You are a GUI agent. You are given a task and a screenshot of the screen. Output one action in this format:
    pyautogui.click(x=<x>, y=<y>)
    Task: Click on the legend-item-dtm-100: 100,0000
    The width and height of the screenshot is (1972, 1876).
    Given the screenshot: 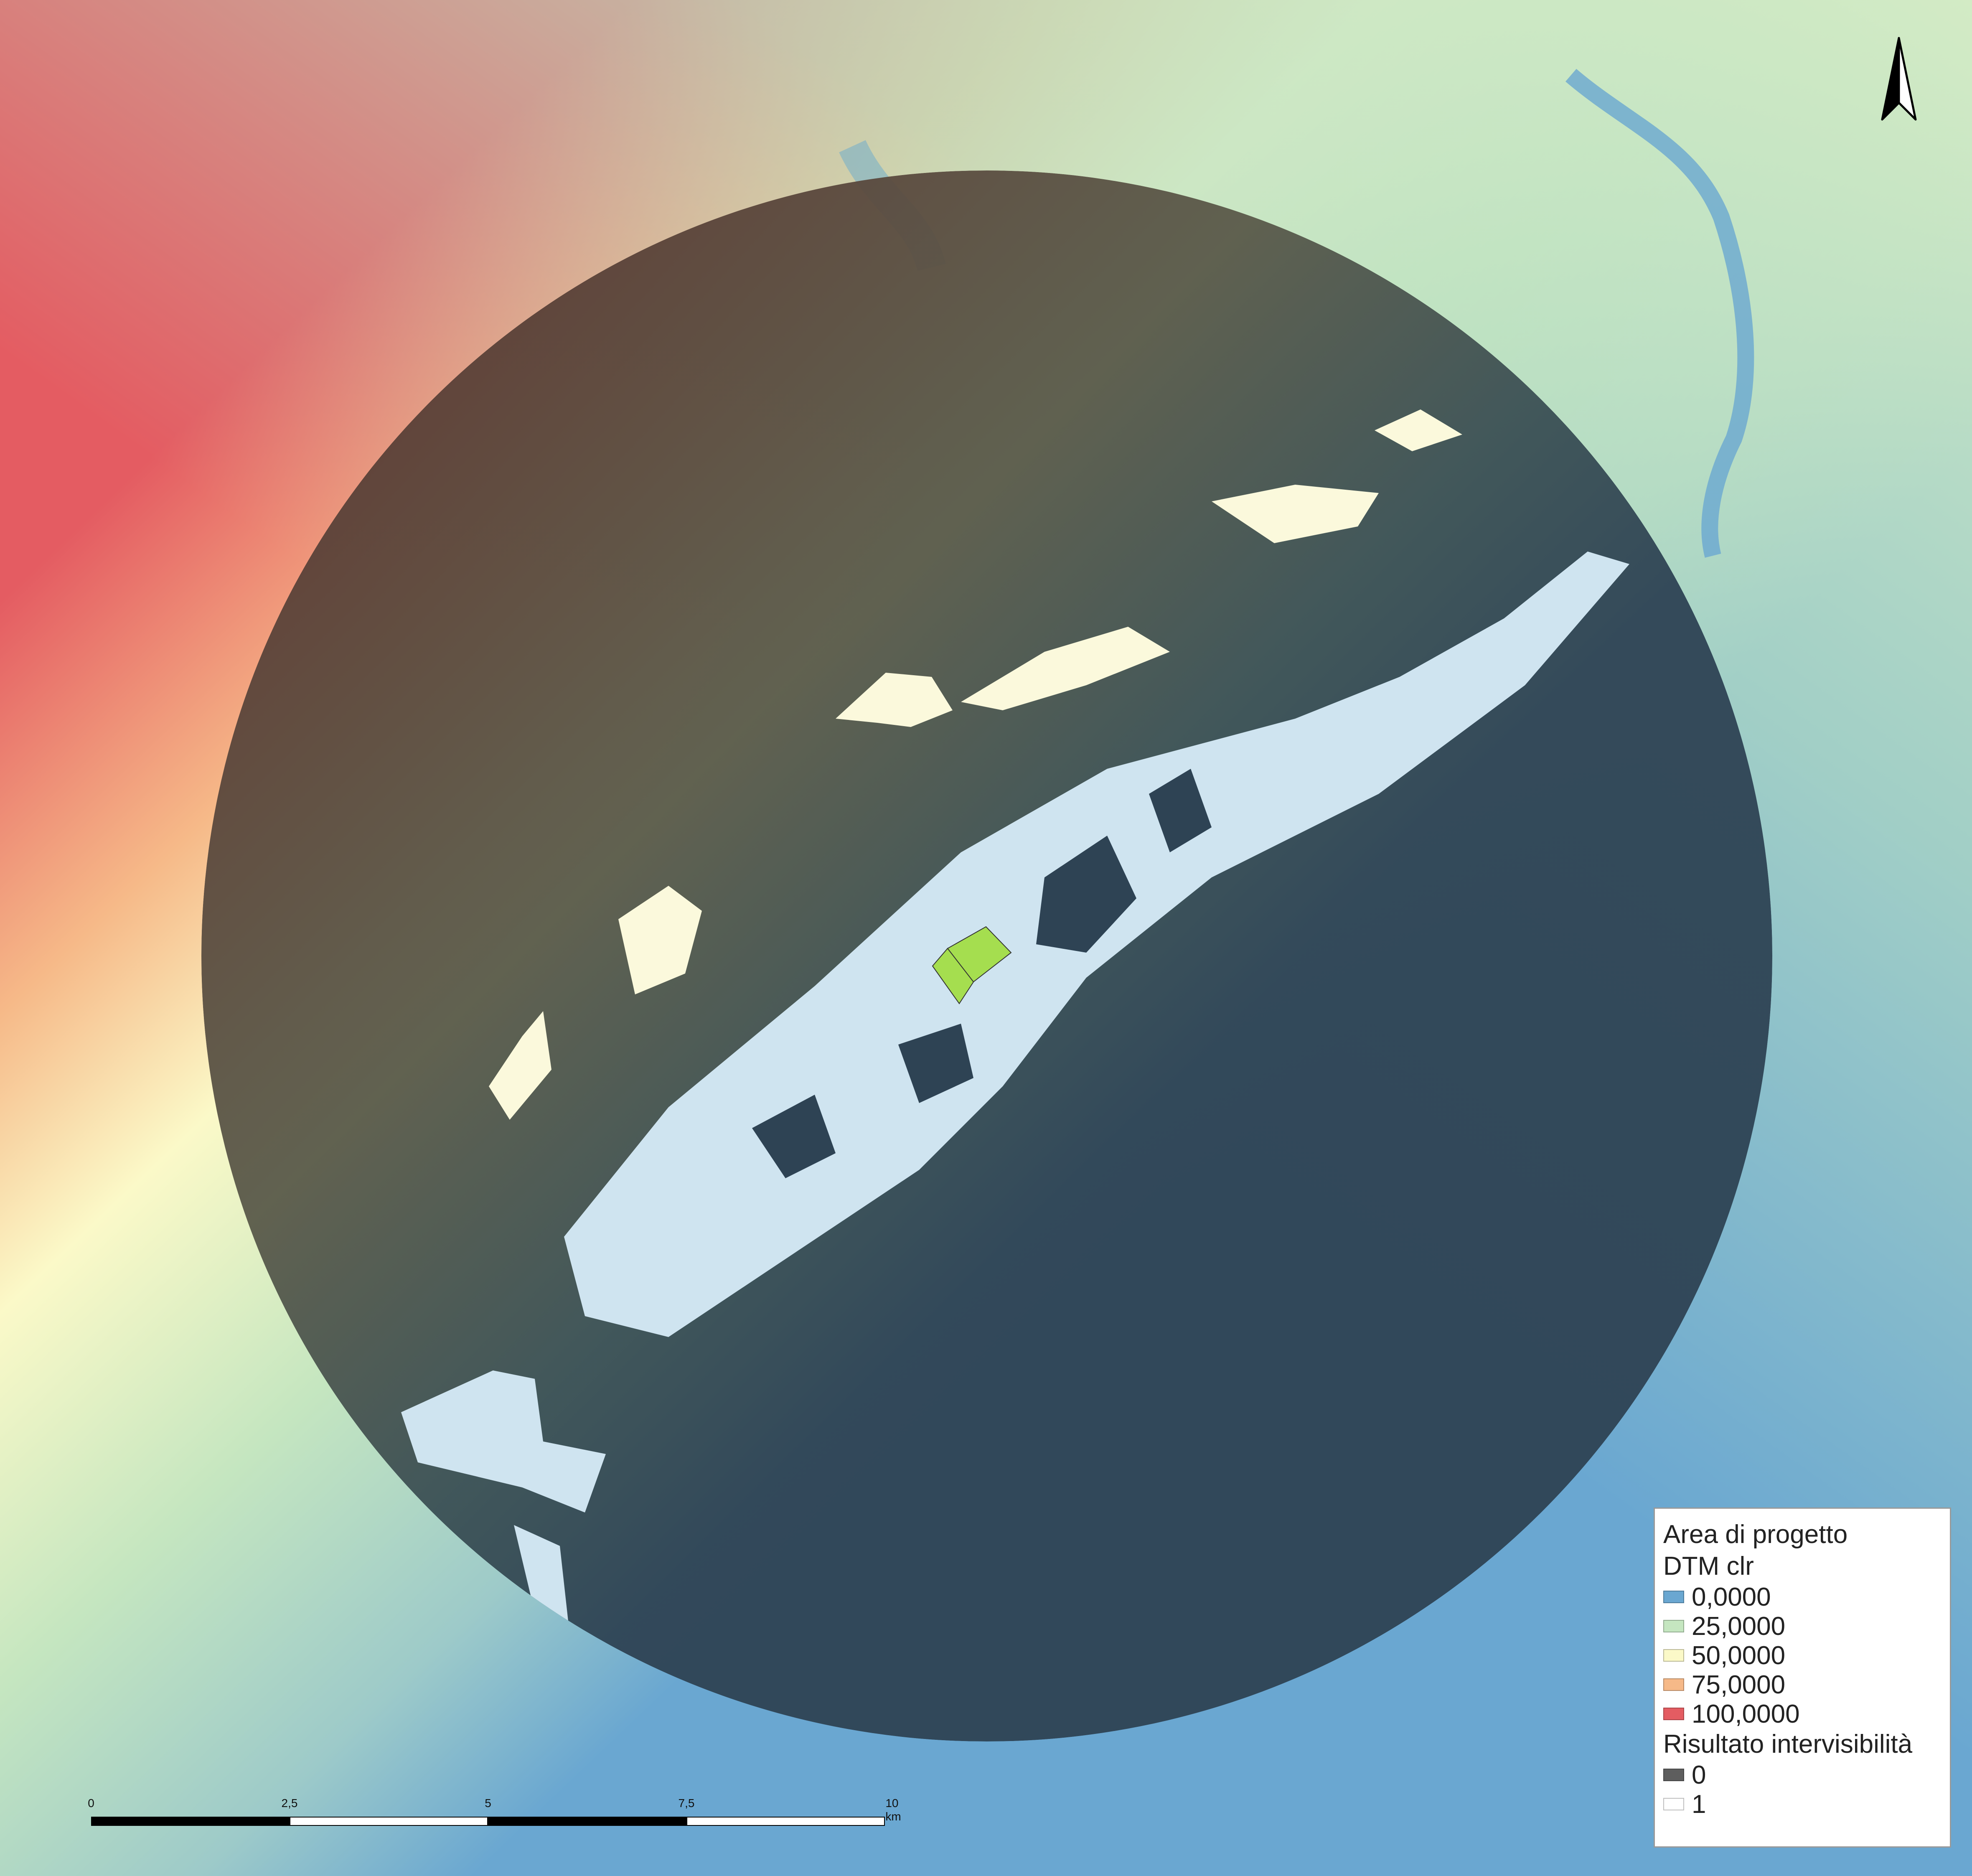 What is the action you would take?
    pyautogui.click(x=1803, y=1714)
    